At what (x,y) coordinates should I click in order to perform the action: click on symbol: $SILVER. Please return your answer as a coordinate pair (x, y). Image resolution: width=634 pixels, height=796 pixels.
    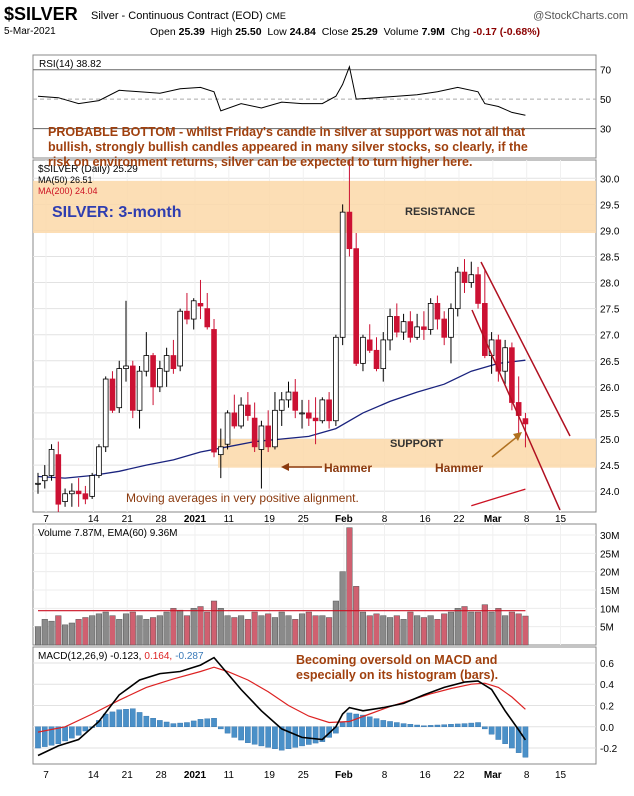
    Looking at the image, I should click on (41, 14).